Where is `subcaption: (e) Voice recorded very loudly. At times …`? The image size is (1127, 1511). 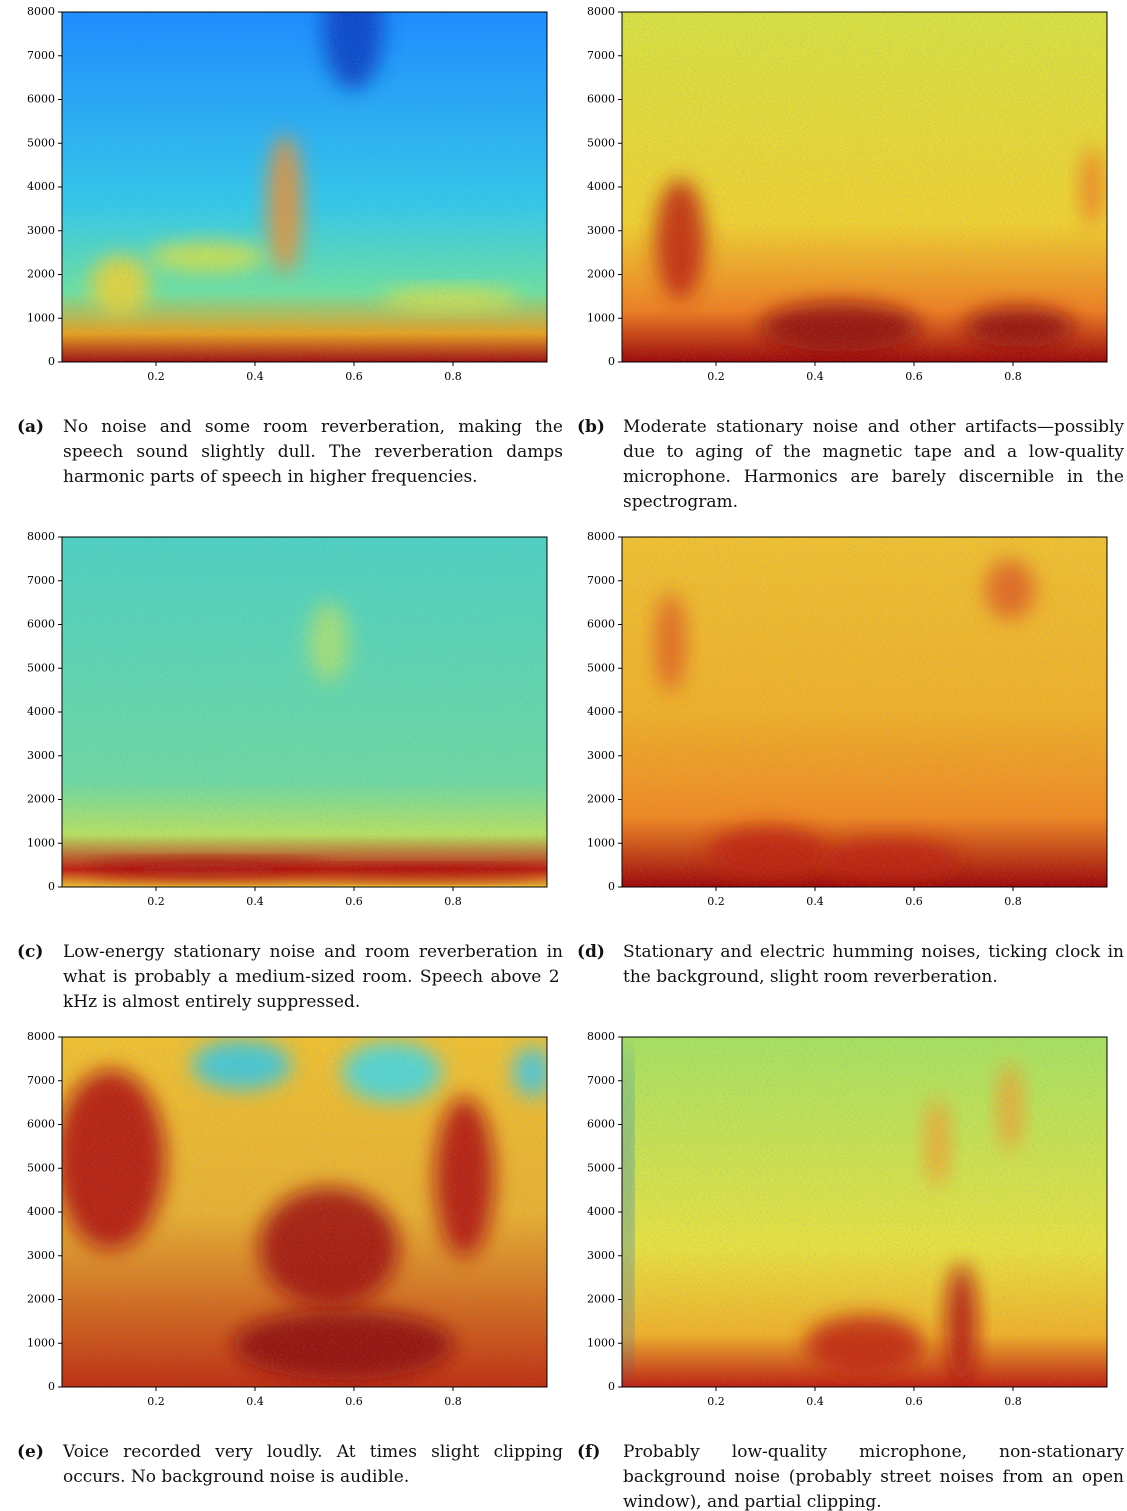
subcaption: (e) Voice recorded very loudly. At times … is located at coordinates (290, 1465).